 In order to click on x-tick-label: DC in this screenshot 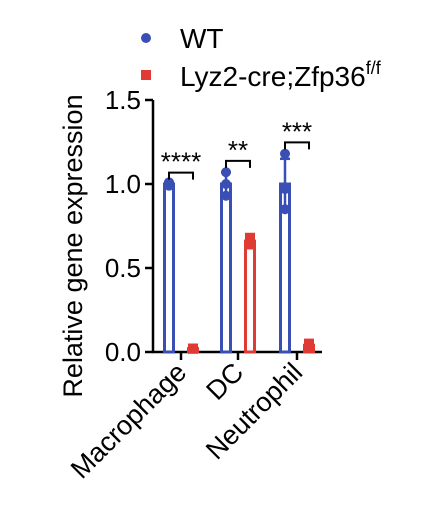, I will do `click(224, 381)`.